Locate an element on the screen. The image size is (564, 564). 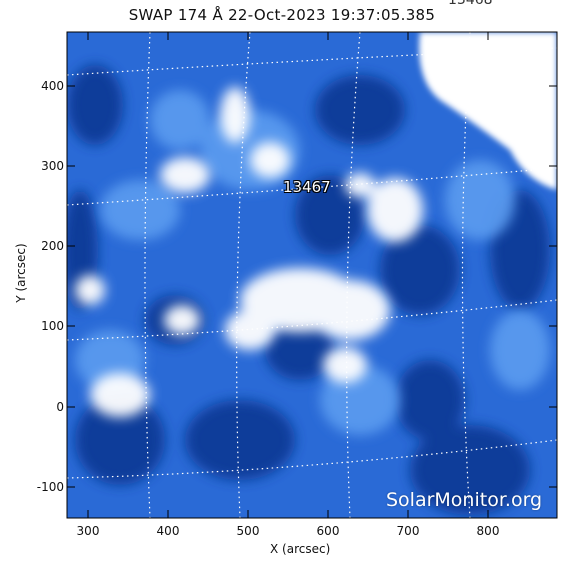
x-tick-label: 300 is located at coordinates (88, 531).